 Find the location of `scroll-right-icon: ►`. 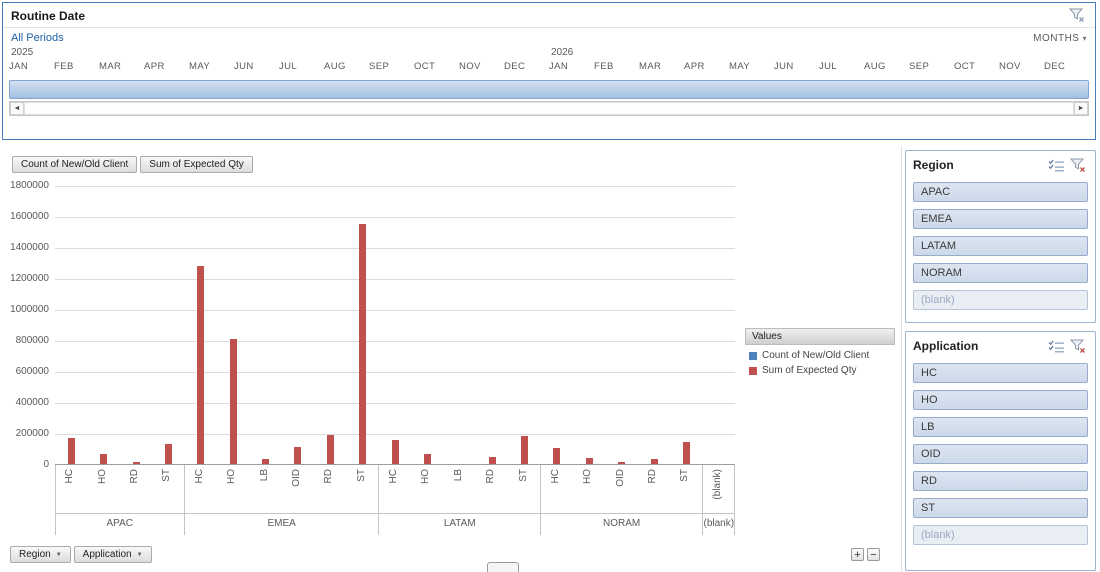

scroll-right-icon: ► is located at coordinates (1081, 108).